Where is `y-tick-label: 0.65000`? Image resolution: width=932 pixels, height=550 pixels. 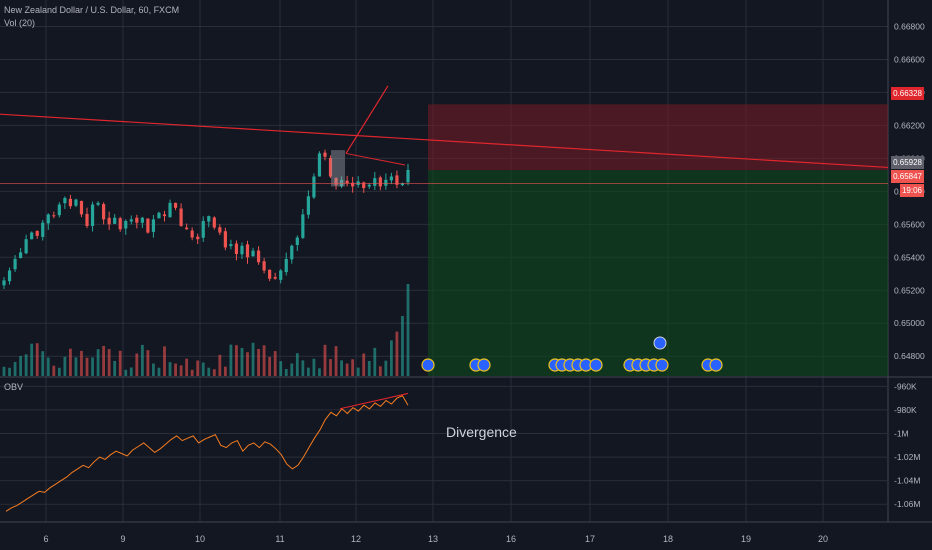
y-tick-label: 0.65000 is located at coordinates (909, 323).